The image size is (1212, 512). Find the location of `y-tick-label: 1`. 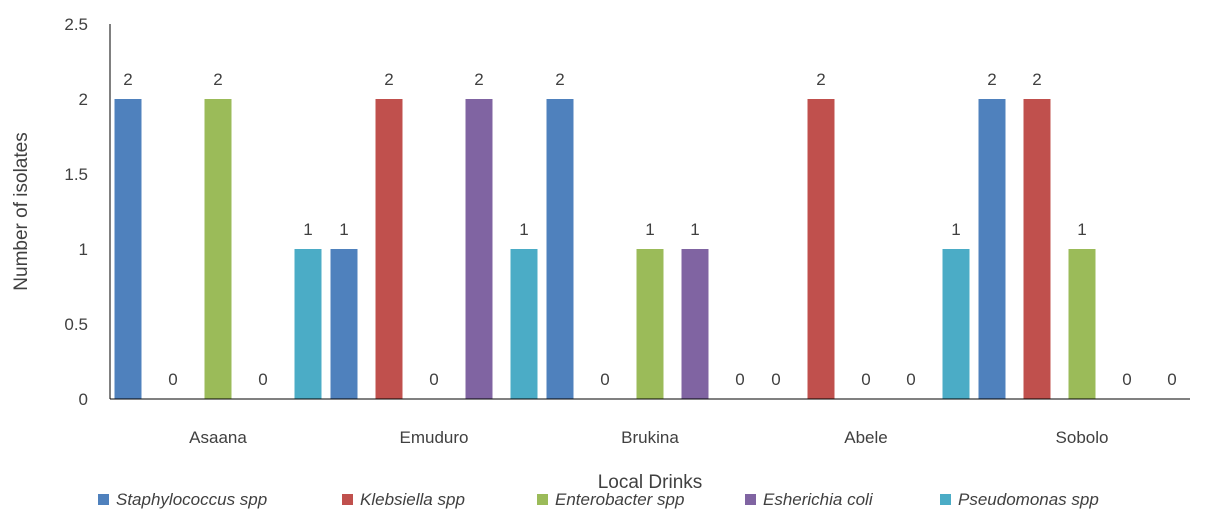

y-tick-label: 1 is located at coordinates (83, 249).